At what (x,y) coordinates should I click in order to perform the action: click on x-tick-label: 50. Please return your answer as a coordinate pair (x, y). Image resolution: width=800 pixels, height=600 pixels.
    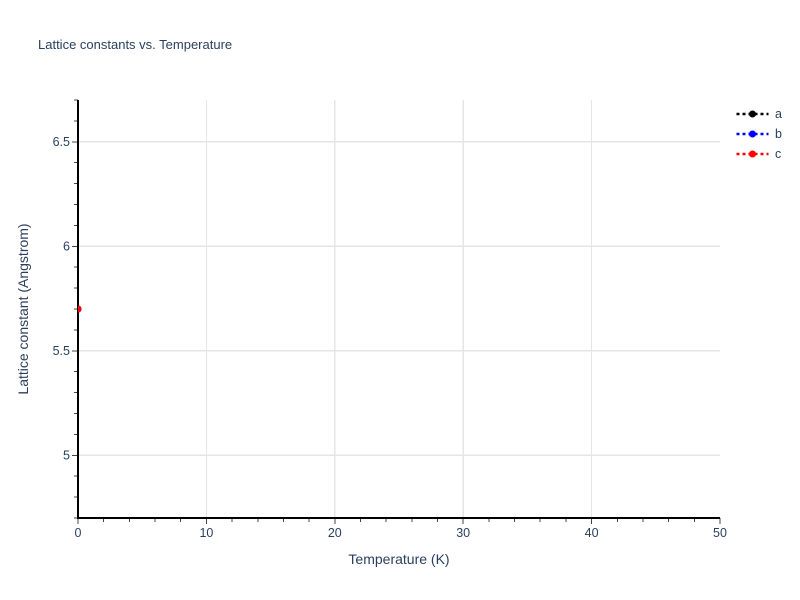
    Looking at the image, I should click on (720, 533).